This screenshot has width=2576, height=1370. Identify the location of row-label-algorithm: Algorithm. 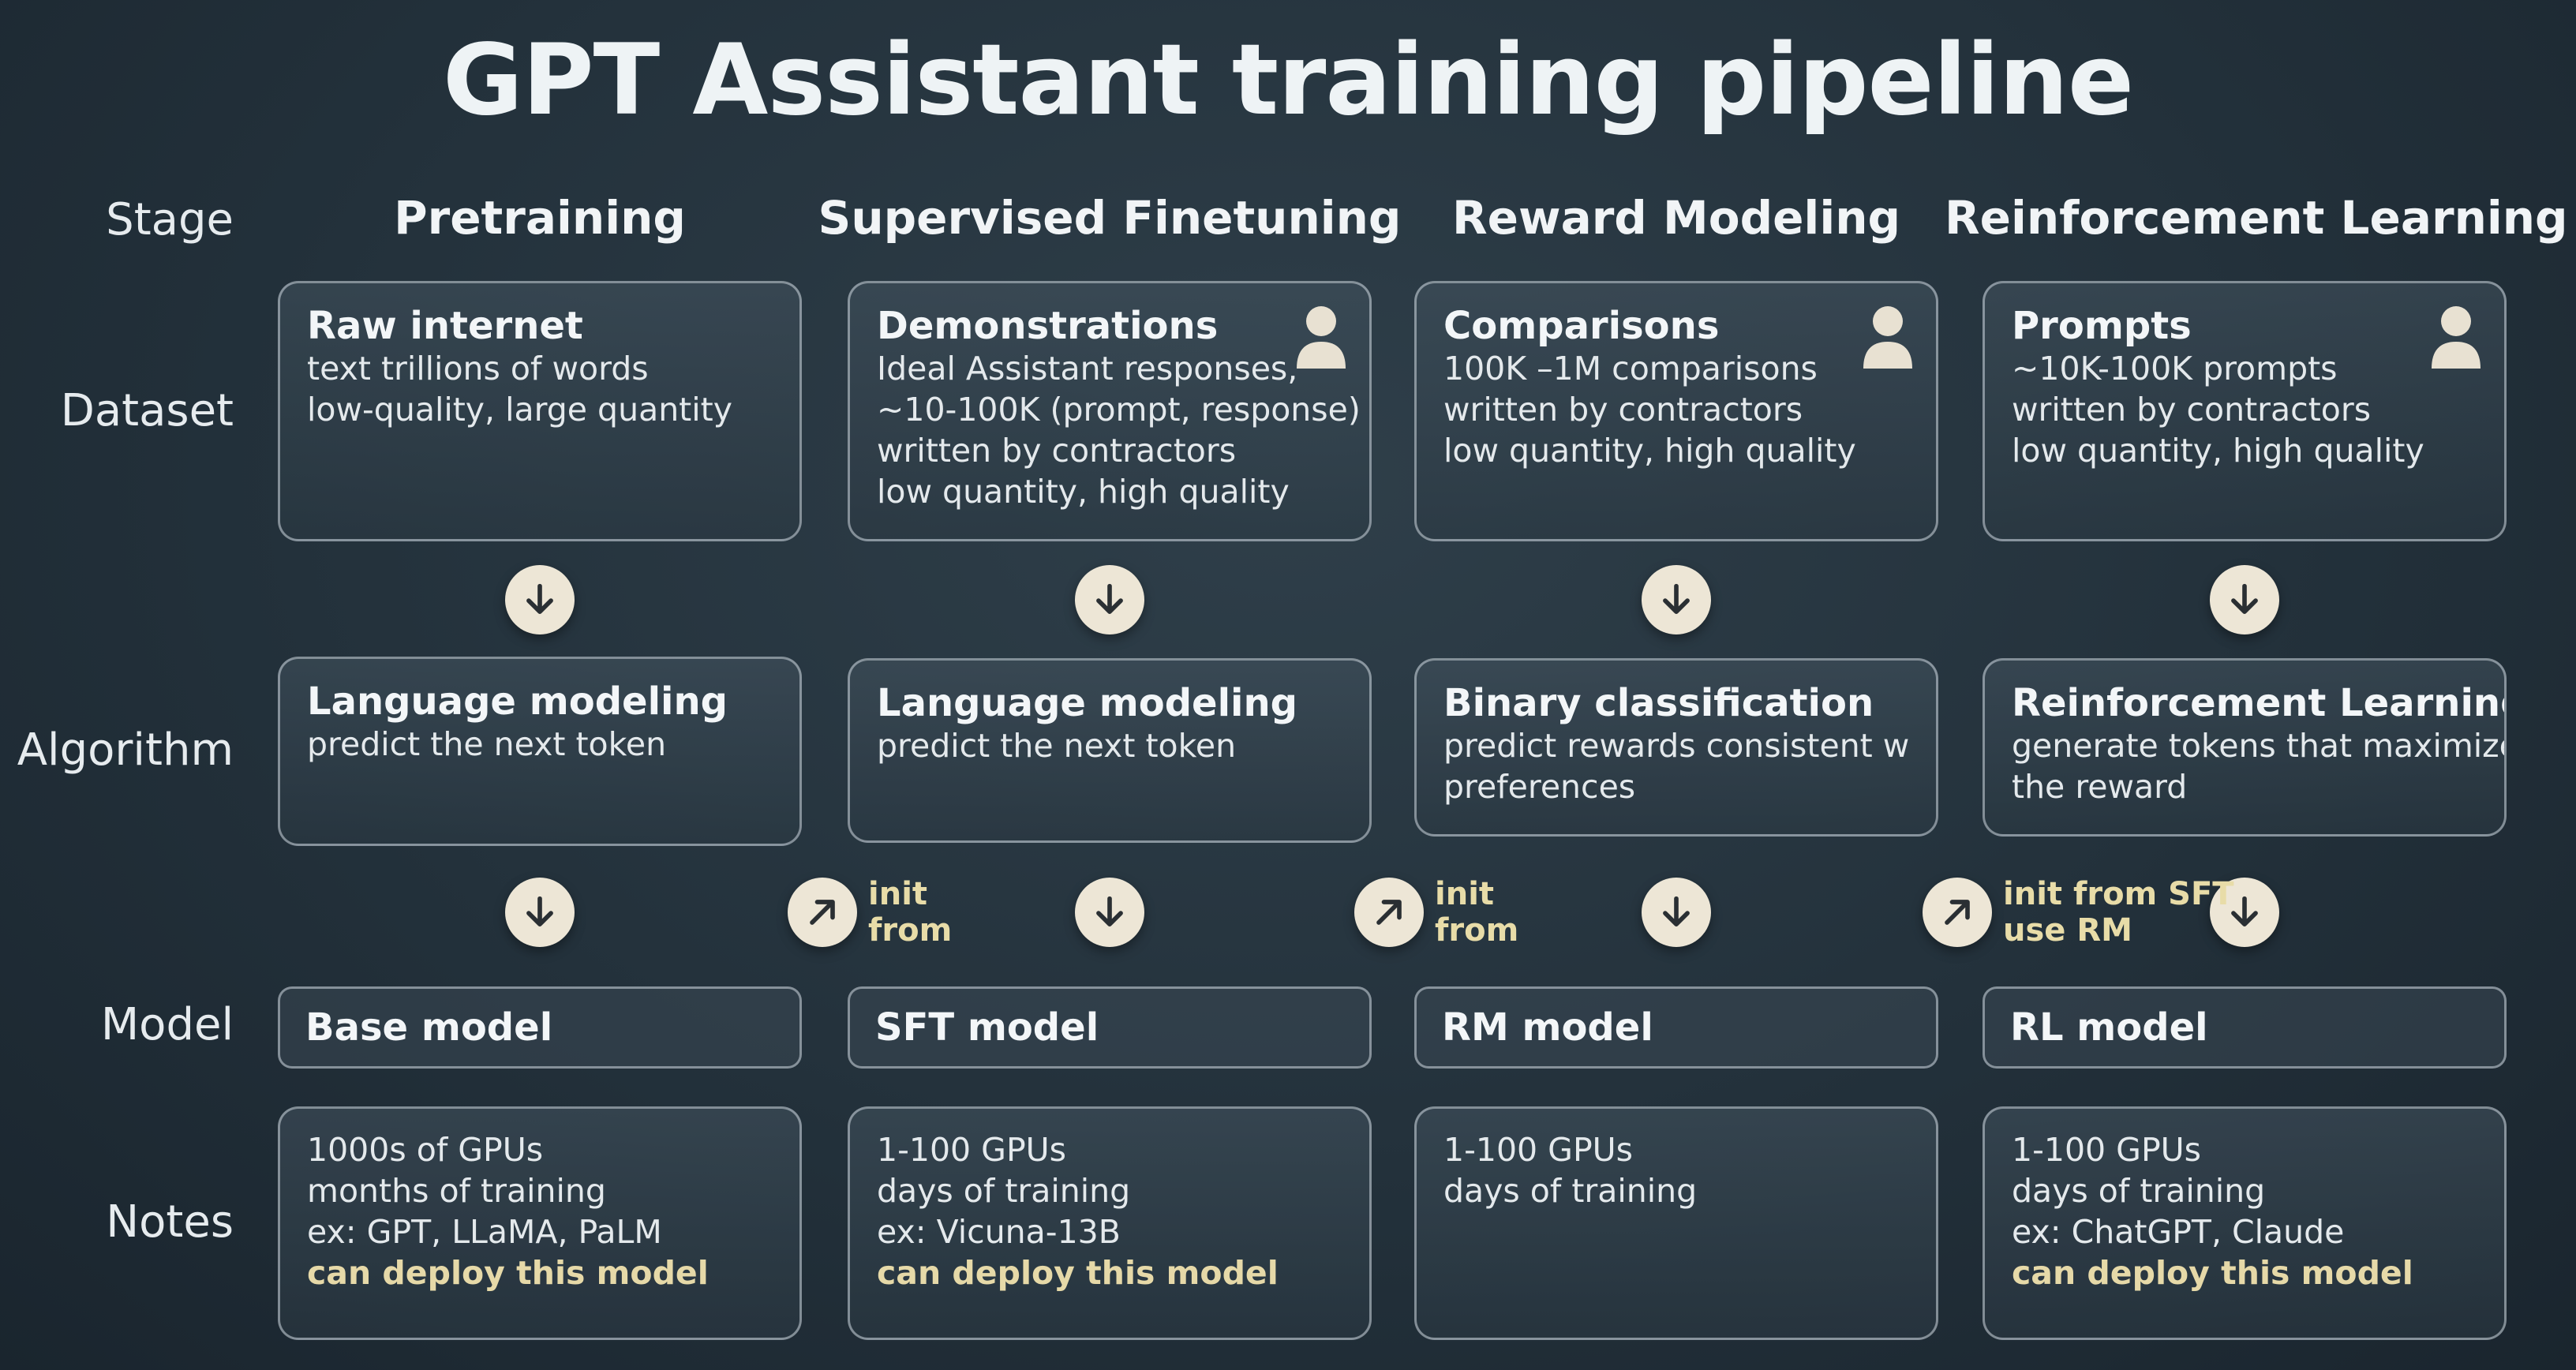
(125, 750).